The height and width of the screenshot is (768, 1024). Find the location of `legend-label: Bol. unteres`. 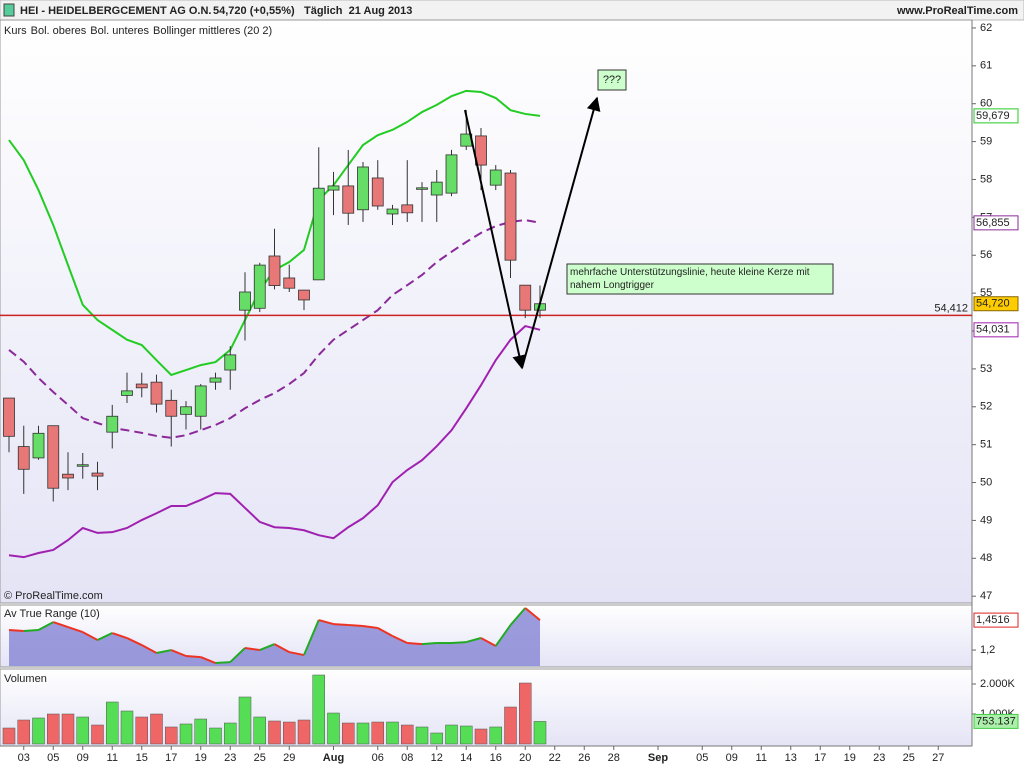

legend-label: Bol. unteres is located at coordinates (119, 31).